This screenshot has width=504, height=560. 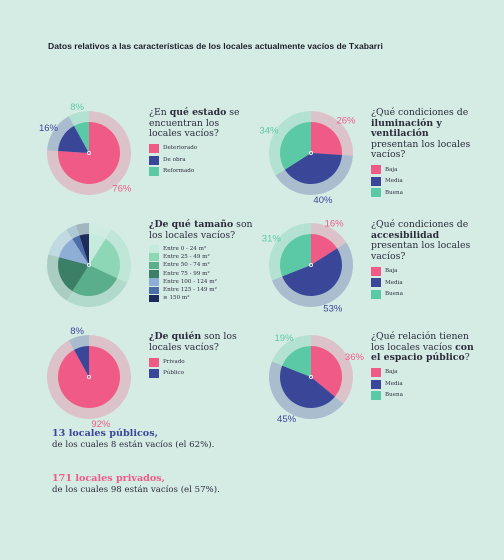 I want to click on question-title: ¿De quién son los locales vacíos?, so click(x=201, y=342).